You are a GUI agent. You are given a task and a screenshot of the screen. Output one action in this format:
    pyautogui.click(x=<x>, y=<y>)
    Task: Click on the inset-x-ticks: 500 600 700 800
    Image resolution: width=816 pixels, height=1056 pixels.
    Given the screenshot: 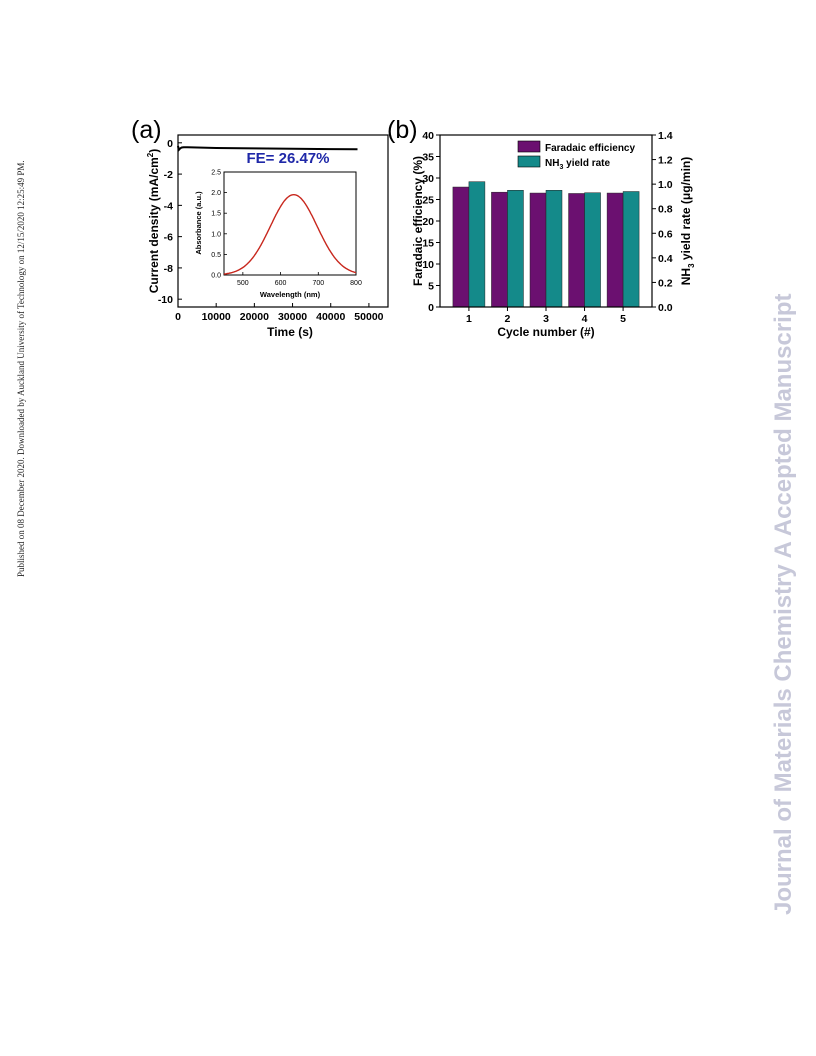 What is the action you would take?
    pyautogui.click(x=299, y=279)
    